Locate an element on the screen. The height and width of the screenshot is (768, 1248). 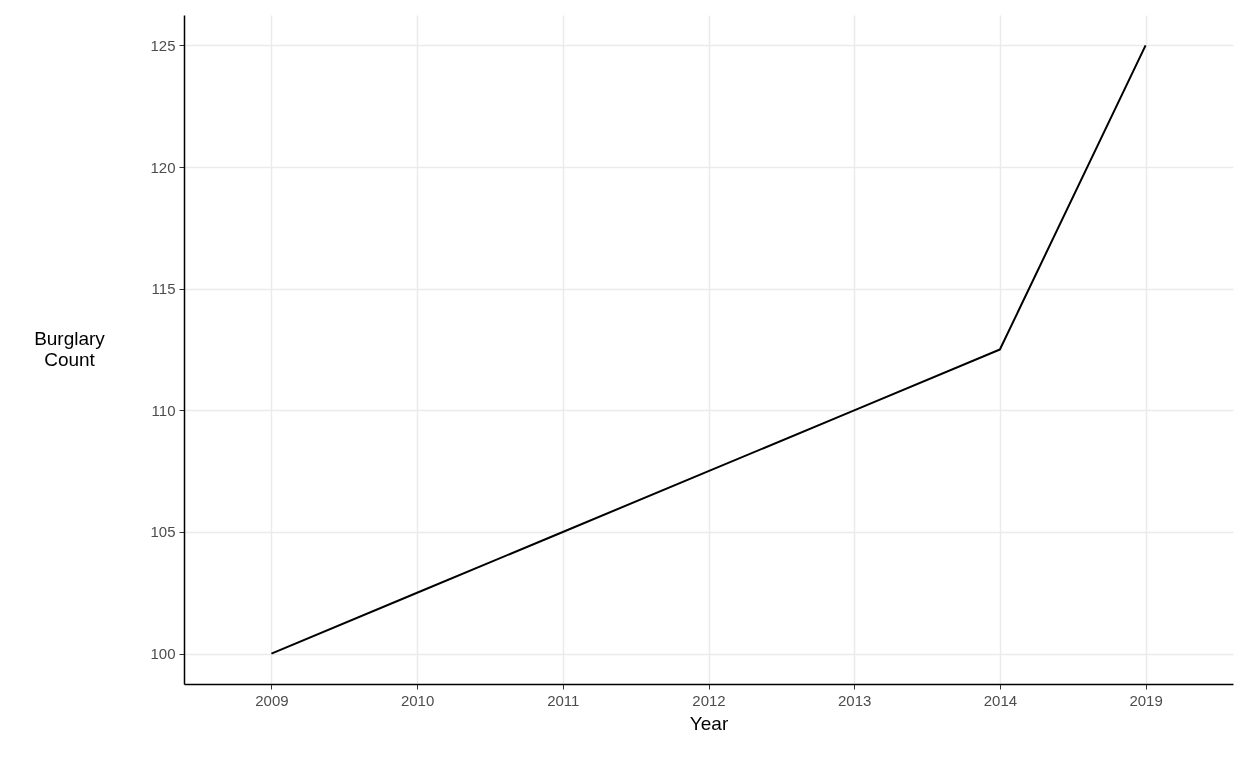
y-tick-label: 115 is located at coordinates (163, 289).